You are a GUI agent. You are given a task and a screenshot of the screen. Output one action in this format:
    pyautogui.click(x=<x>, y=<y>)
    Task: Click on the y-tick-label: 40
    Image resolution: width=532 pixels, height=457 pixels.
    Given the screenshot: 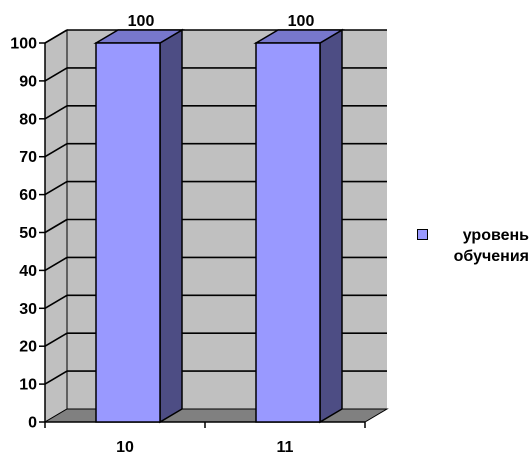 What is the action you would take?
    pyautogui.click(x=28, y=271)
    